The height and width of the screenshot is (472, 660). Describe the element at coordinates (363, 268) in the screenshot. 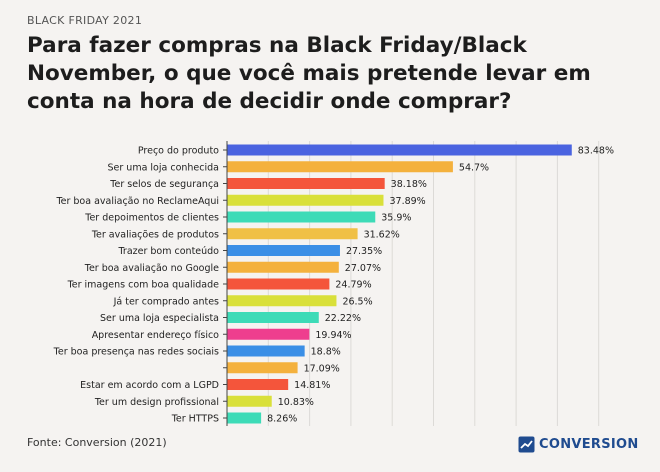

I see `value-label: 27.07%` at that location.